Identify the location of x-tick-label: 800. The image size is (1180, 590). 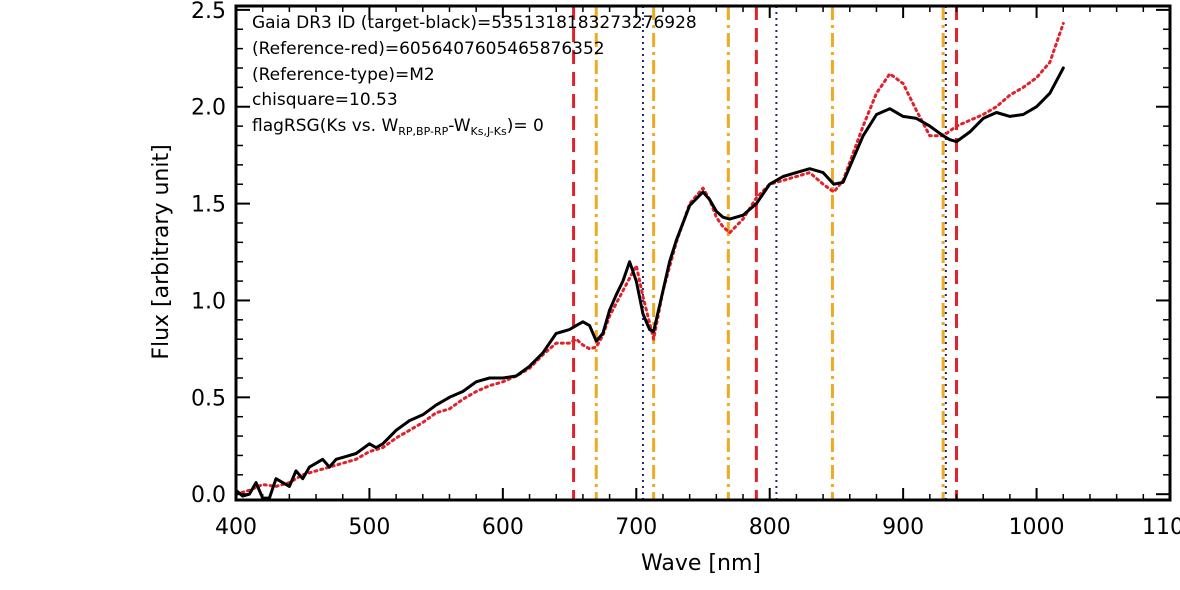
(770, 527).